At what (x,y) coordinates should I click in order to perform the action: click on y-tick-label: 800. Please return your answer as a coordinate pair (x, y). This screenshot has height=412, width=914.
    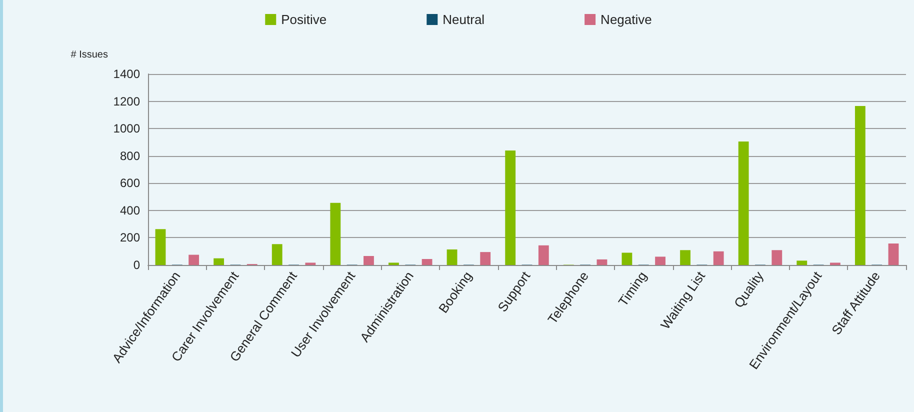
    Looking at the image, I should click on (130, 155).